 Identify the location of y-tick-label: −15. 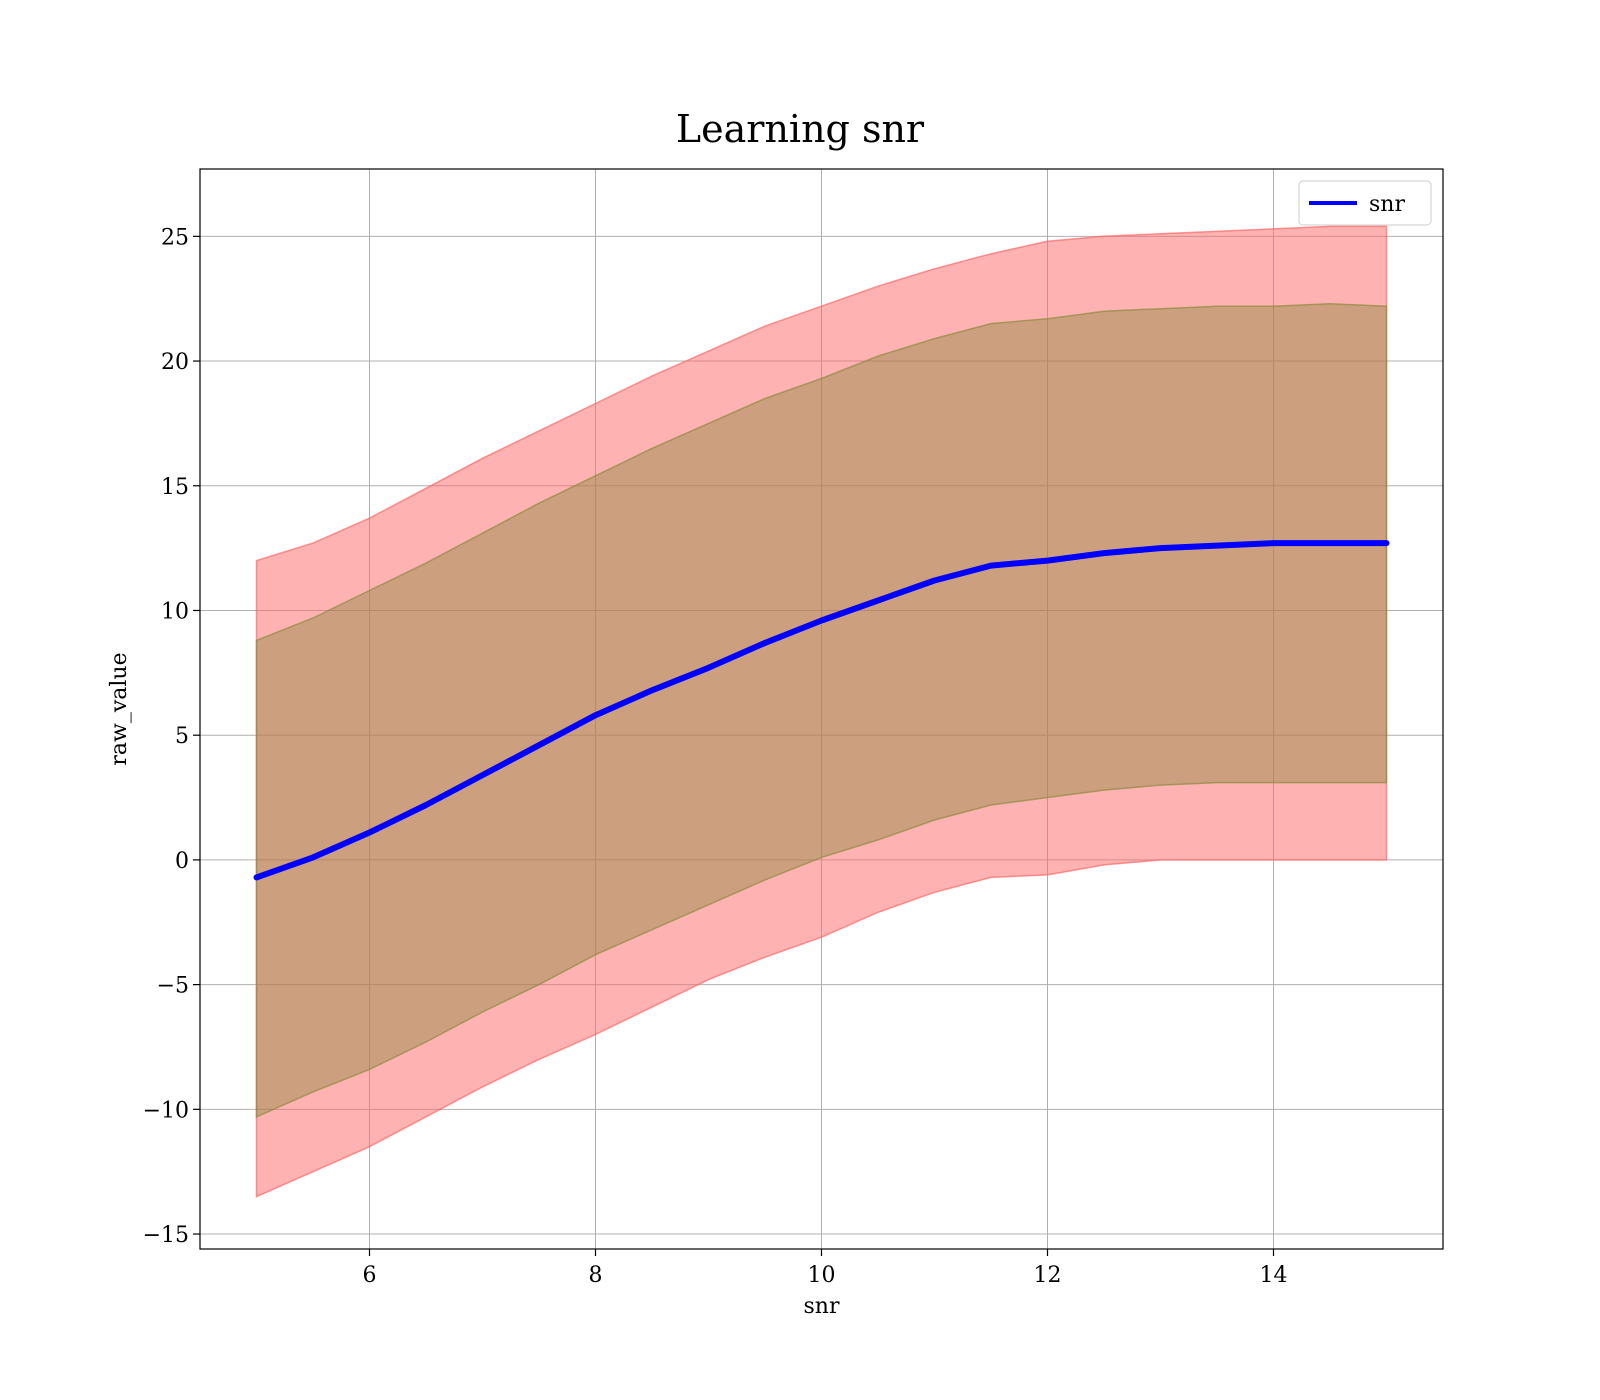
(166, 1235).